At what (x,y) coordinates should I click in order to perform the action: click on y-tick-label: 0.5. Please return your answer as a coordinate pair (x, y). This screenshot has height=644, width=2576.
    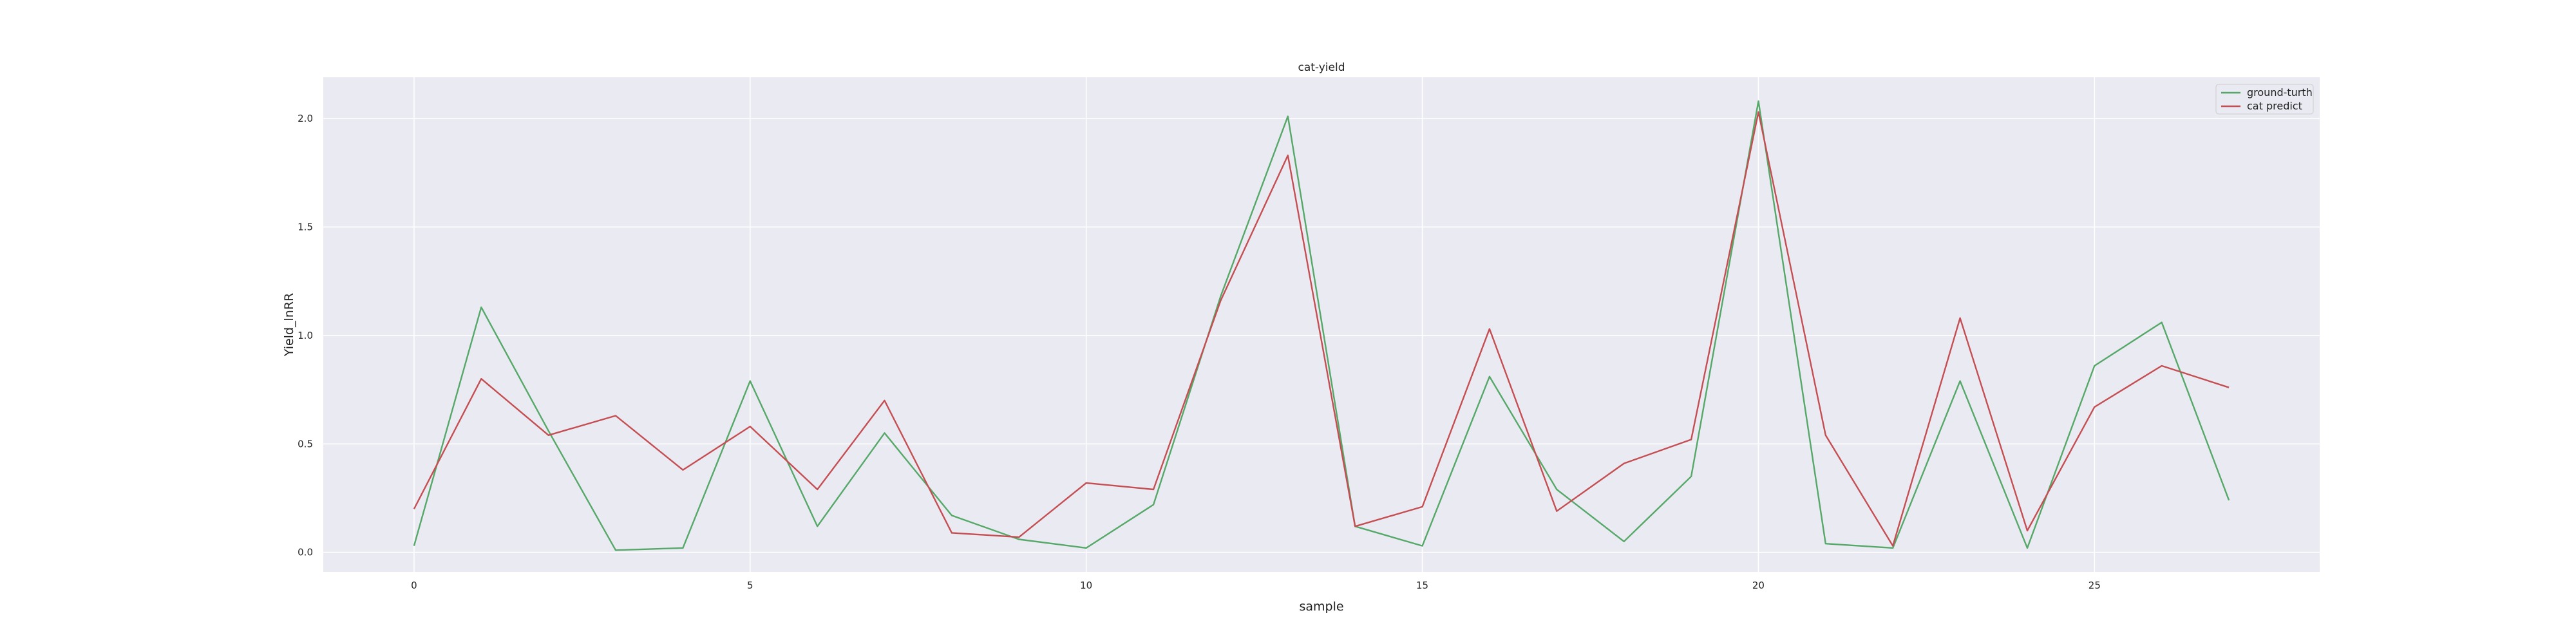
    Looking at the image, I should click on (305, 444).